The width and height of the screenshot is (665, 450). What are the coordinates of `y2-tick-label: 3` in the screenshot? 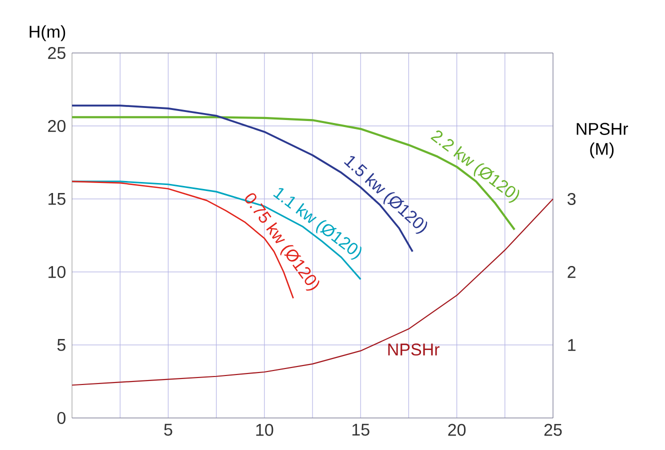 It's located at (572, 199).